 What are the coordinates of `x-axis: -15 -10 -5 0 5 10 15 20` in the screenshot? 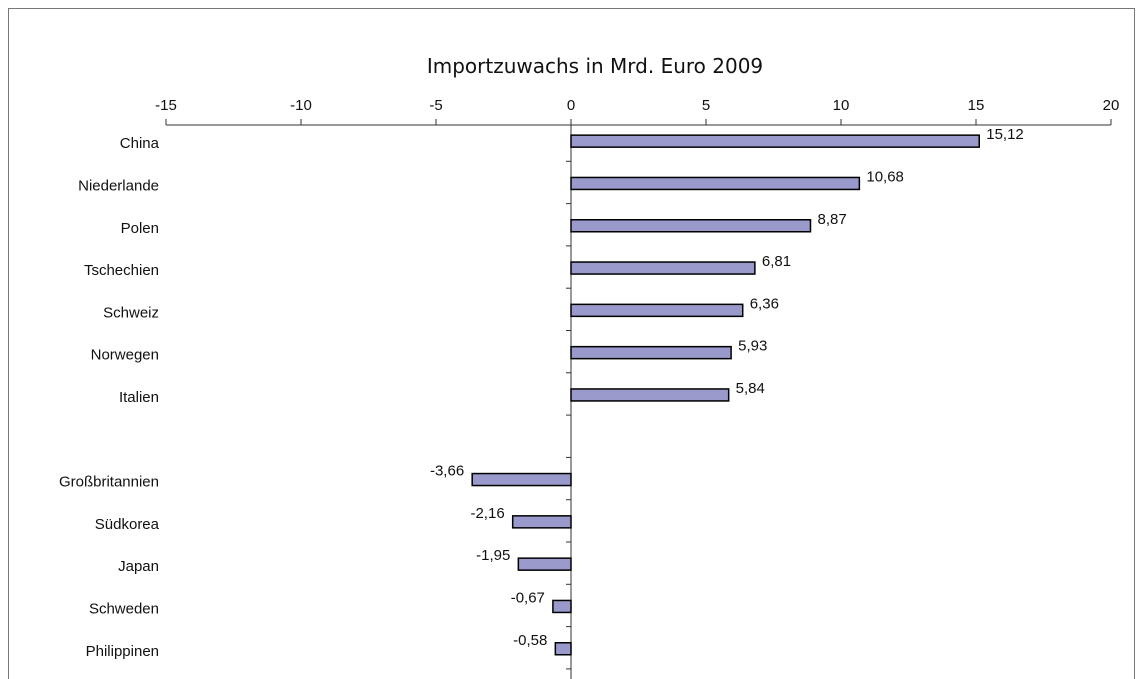 It's located at (637, 111).